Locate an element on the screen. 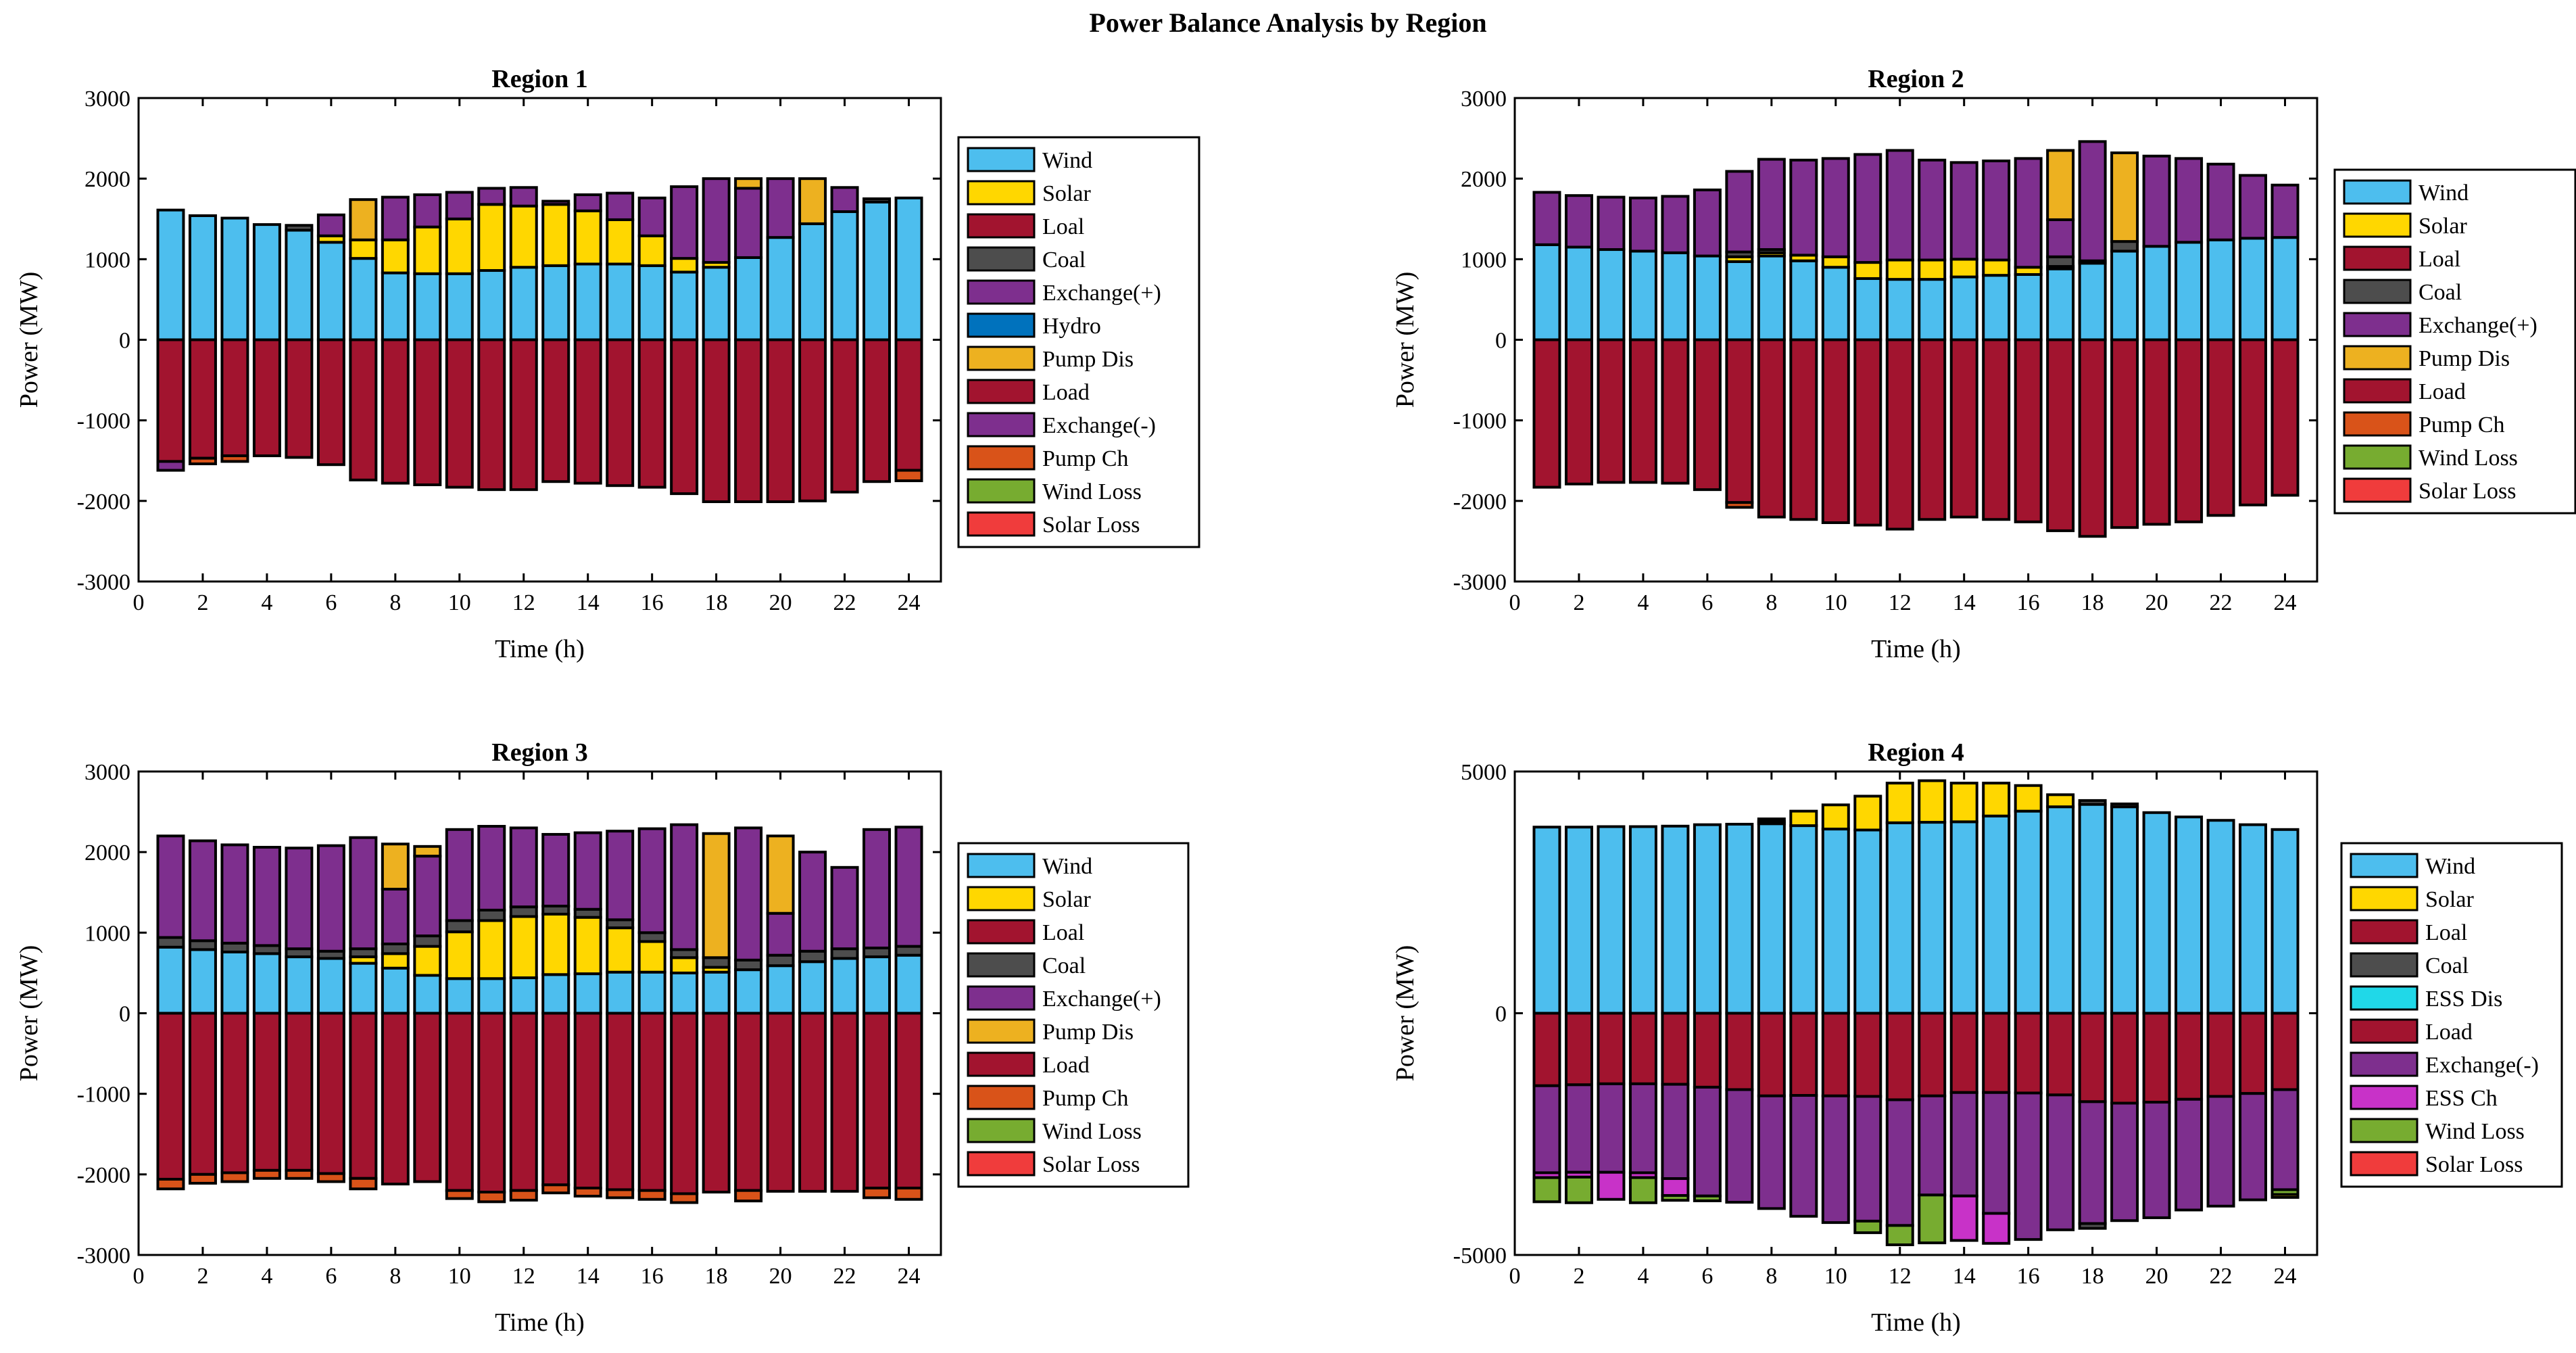  bar-wind-h18 is located at coordinates (2092, 301).